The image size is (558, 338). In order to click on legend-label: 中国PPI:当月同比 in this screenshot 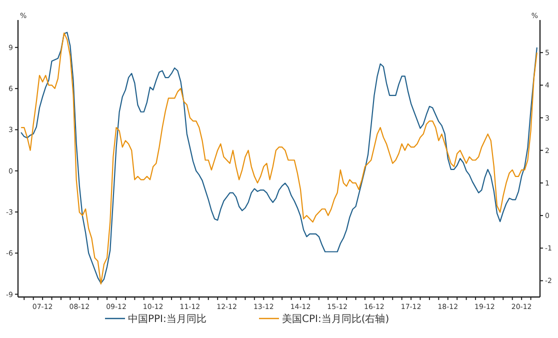, I will do `click(167, 319)`.